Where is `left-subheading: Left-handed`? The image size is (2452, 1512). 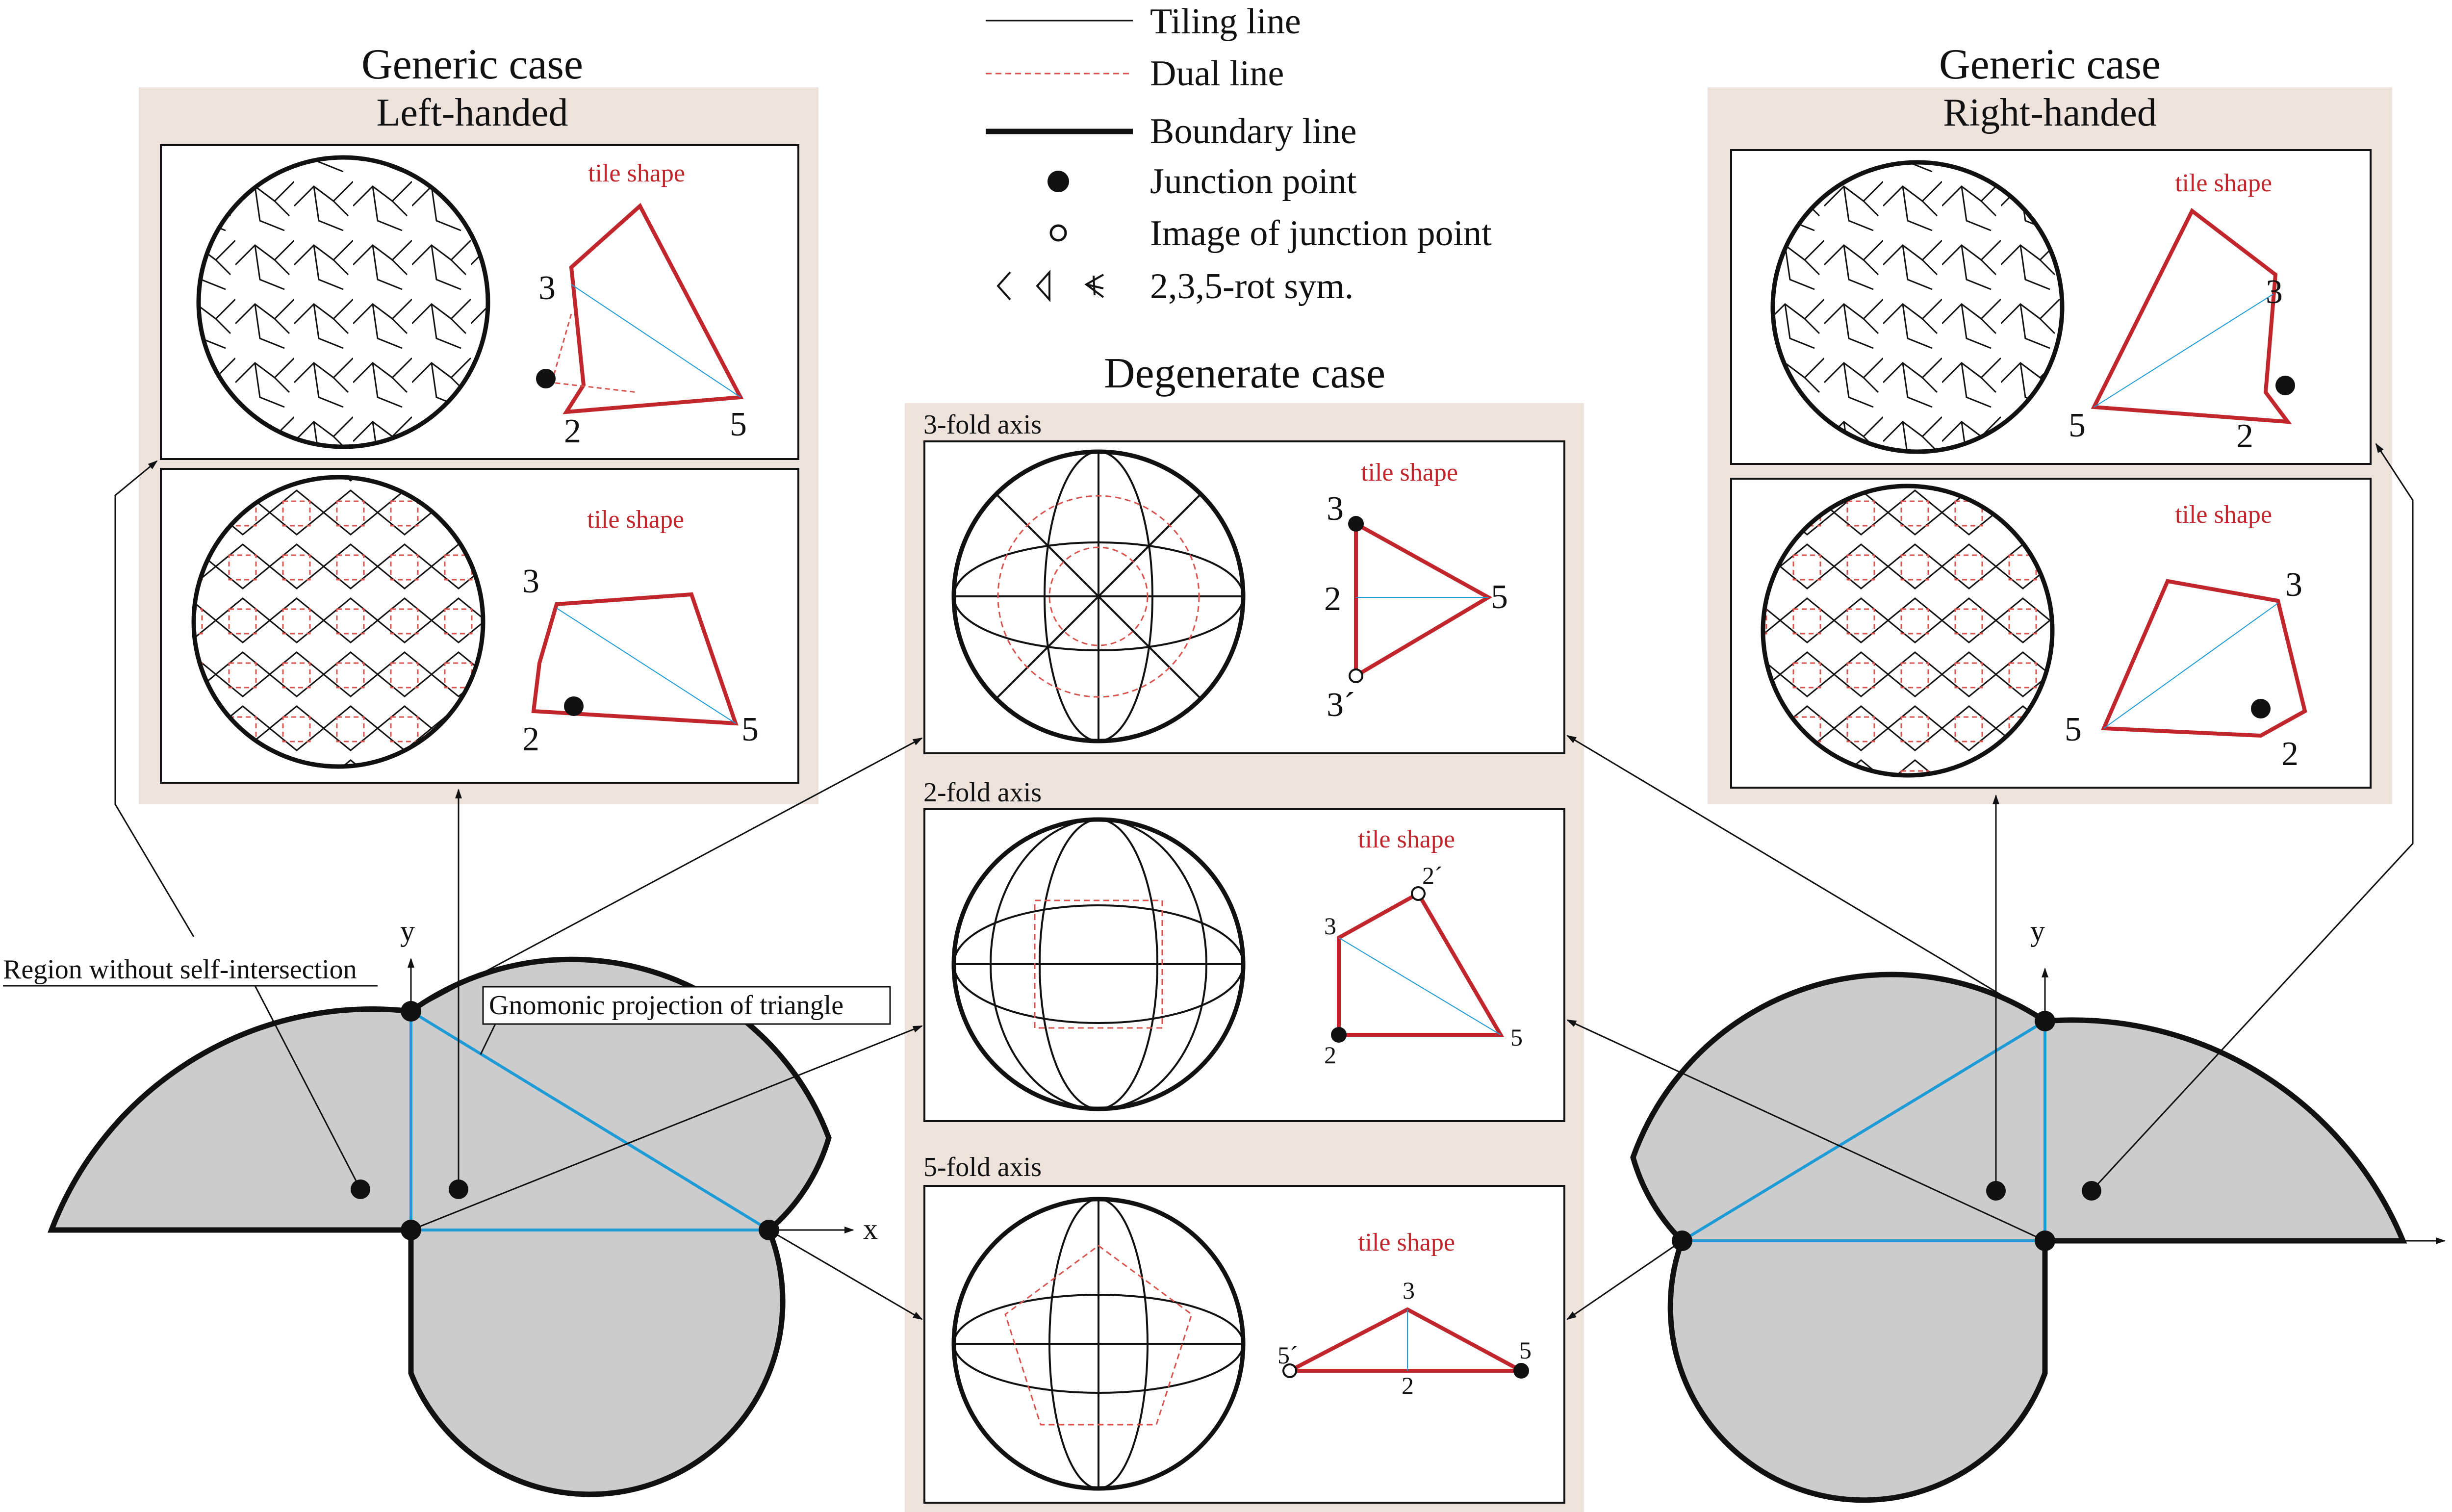
left-subheading: Left-handed is located at coordinates (472, 112).